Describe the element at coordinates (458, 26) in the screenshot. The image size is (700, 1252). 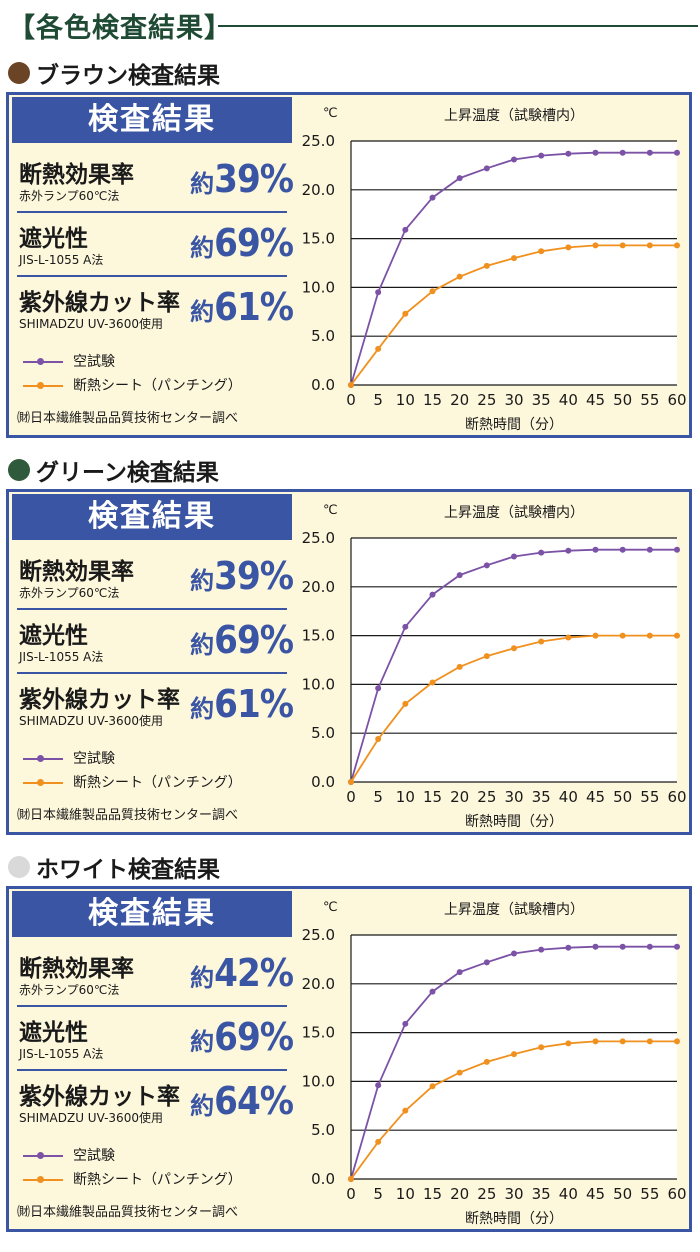
I see `header-rule` at that location.